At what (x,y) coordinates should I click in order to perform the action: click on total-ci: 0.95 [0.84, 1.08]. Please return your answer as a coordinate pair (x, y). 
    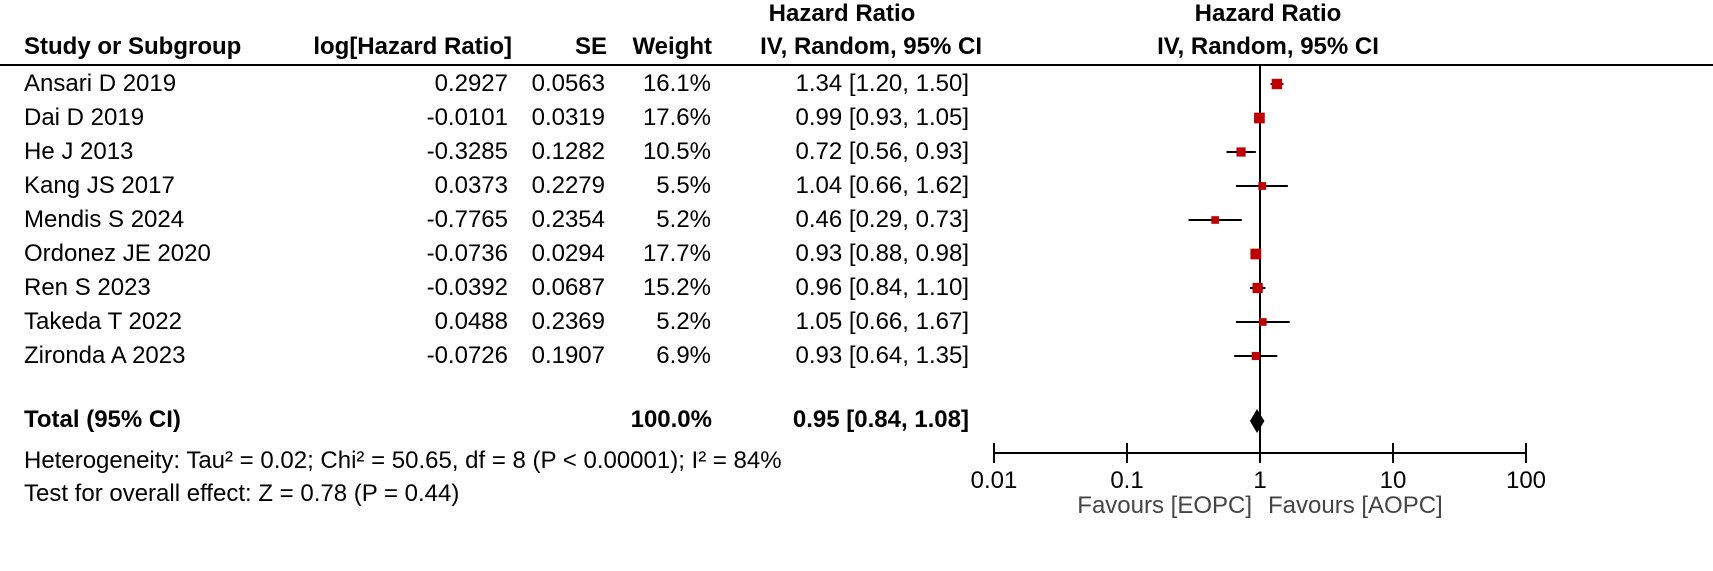
    Looking at the image, I should click on (880, 419).